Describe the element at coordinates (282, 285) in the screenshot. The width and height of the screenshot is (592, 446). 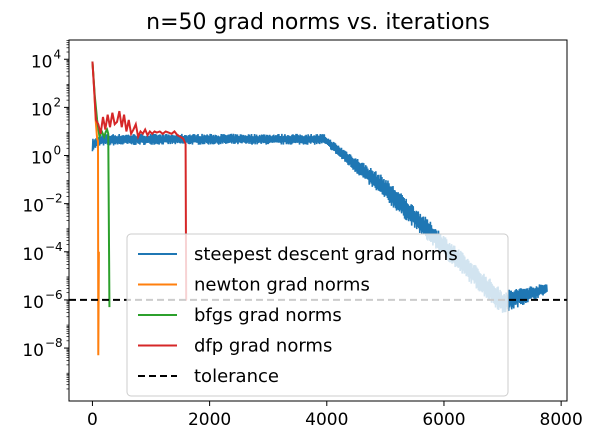
I see `legend-label: newton grad norms` at that location.